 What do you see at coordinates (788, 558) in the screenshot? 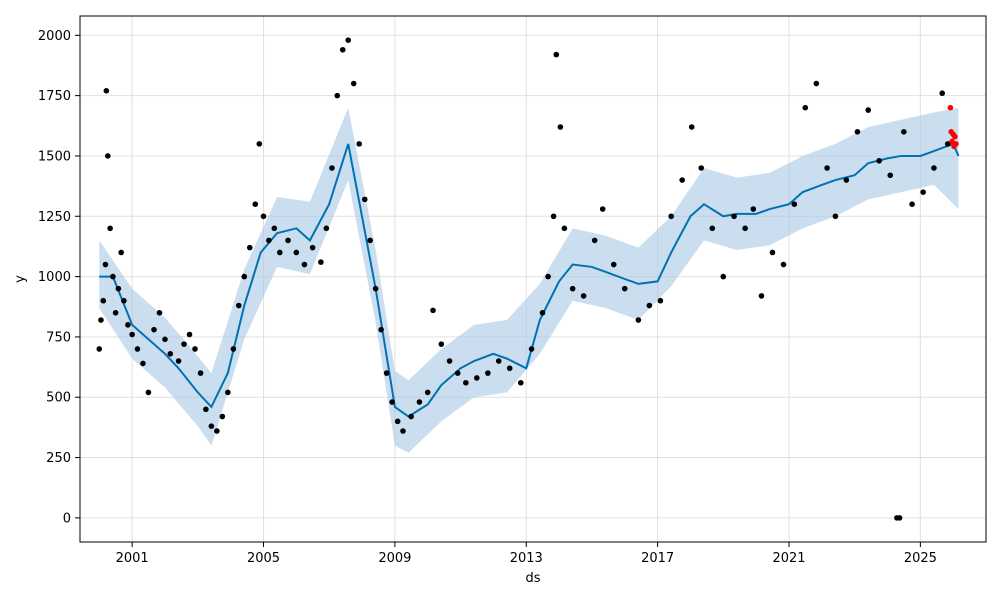
I see `x-tick-label: 2021` at bounding box center [788, 558].